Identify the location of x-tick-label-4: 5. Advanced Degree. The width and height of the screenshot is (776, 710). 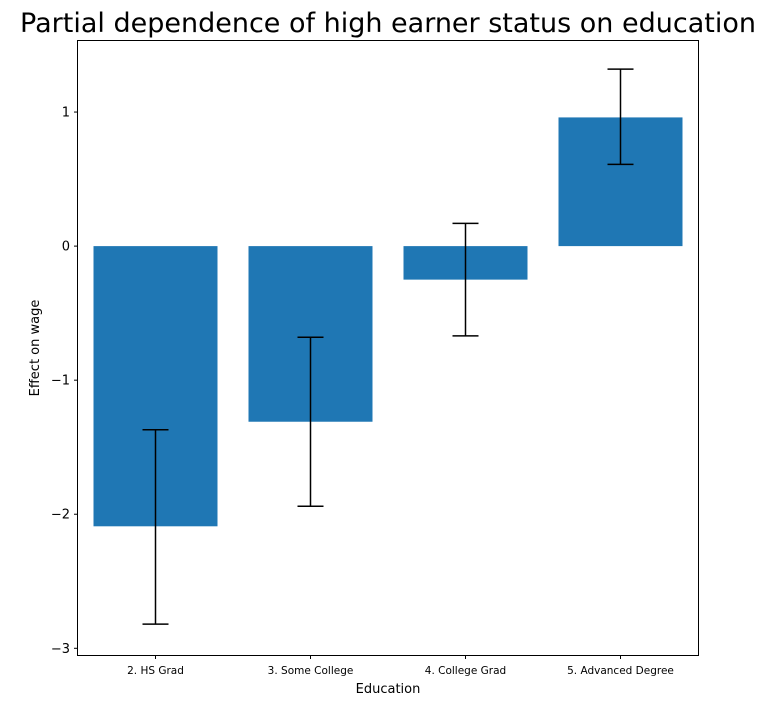
(620, 671).